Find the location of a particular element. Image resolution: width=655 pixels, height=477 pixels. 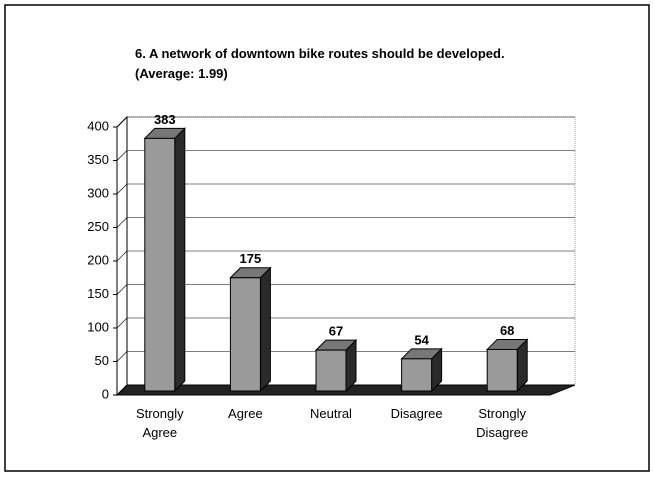

y-tick-label: 350 is located at coordinates (98, 159).